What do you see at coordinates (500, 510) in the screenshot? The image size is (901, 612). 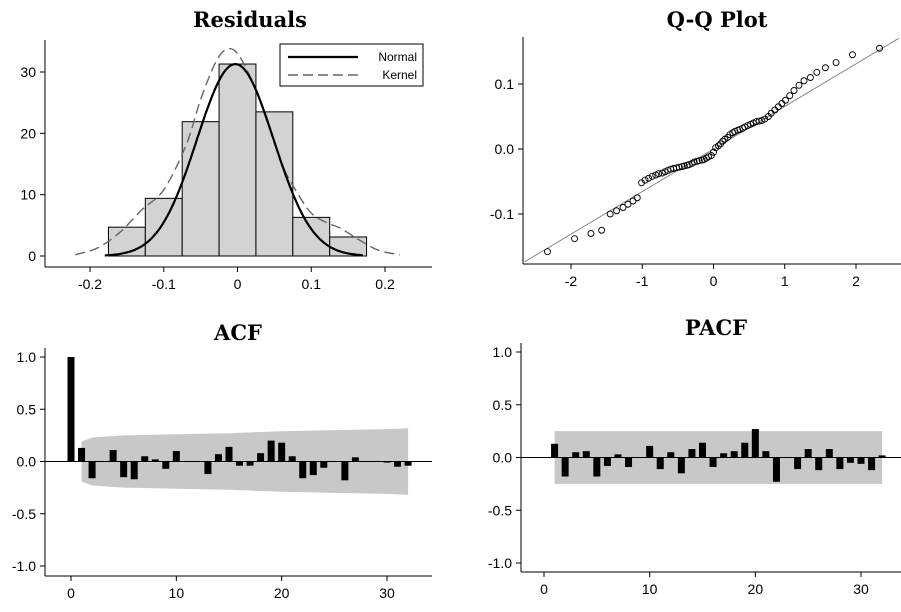 I see `pacf-y-tick-label: -0.5` at bounding box center [500, 510].